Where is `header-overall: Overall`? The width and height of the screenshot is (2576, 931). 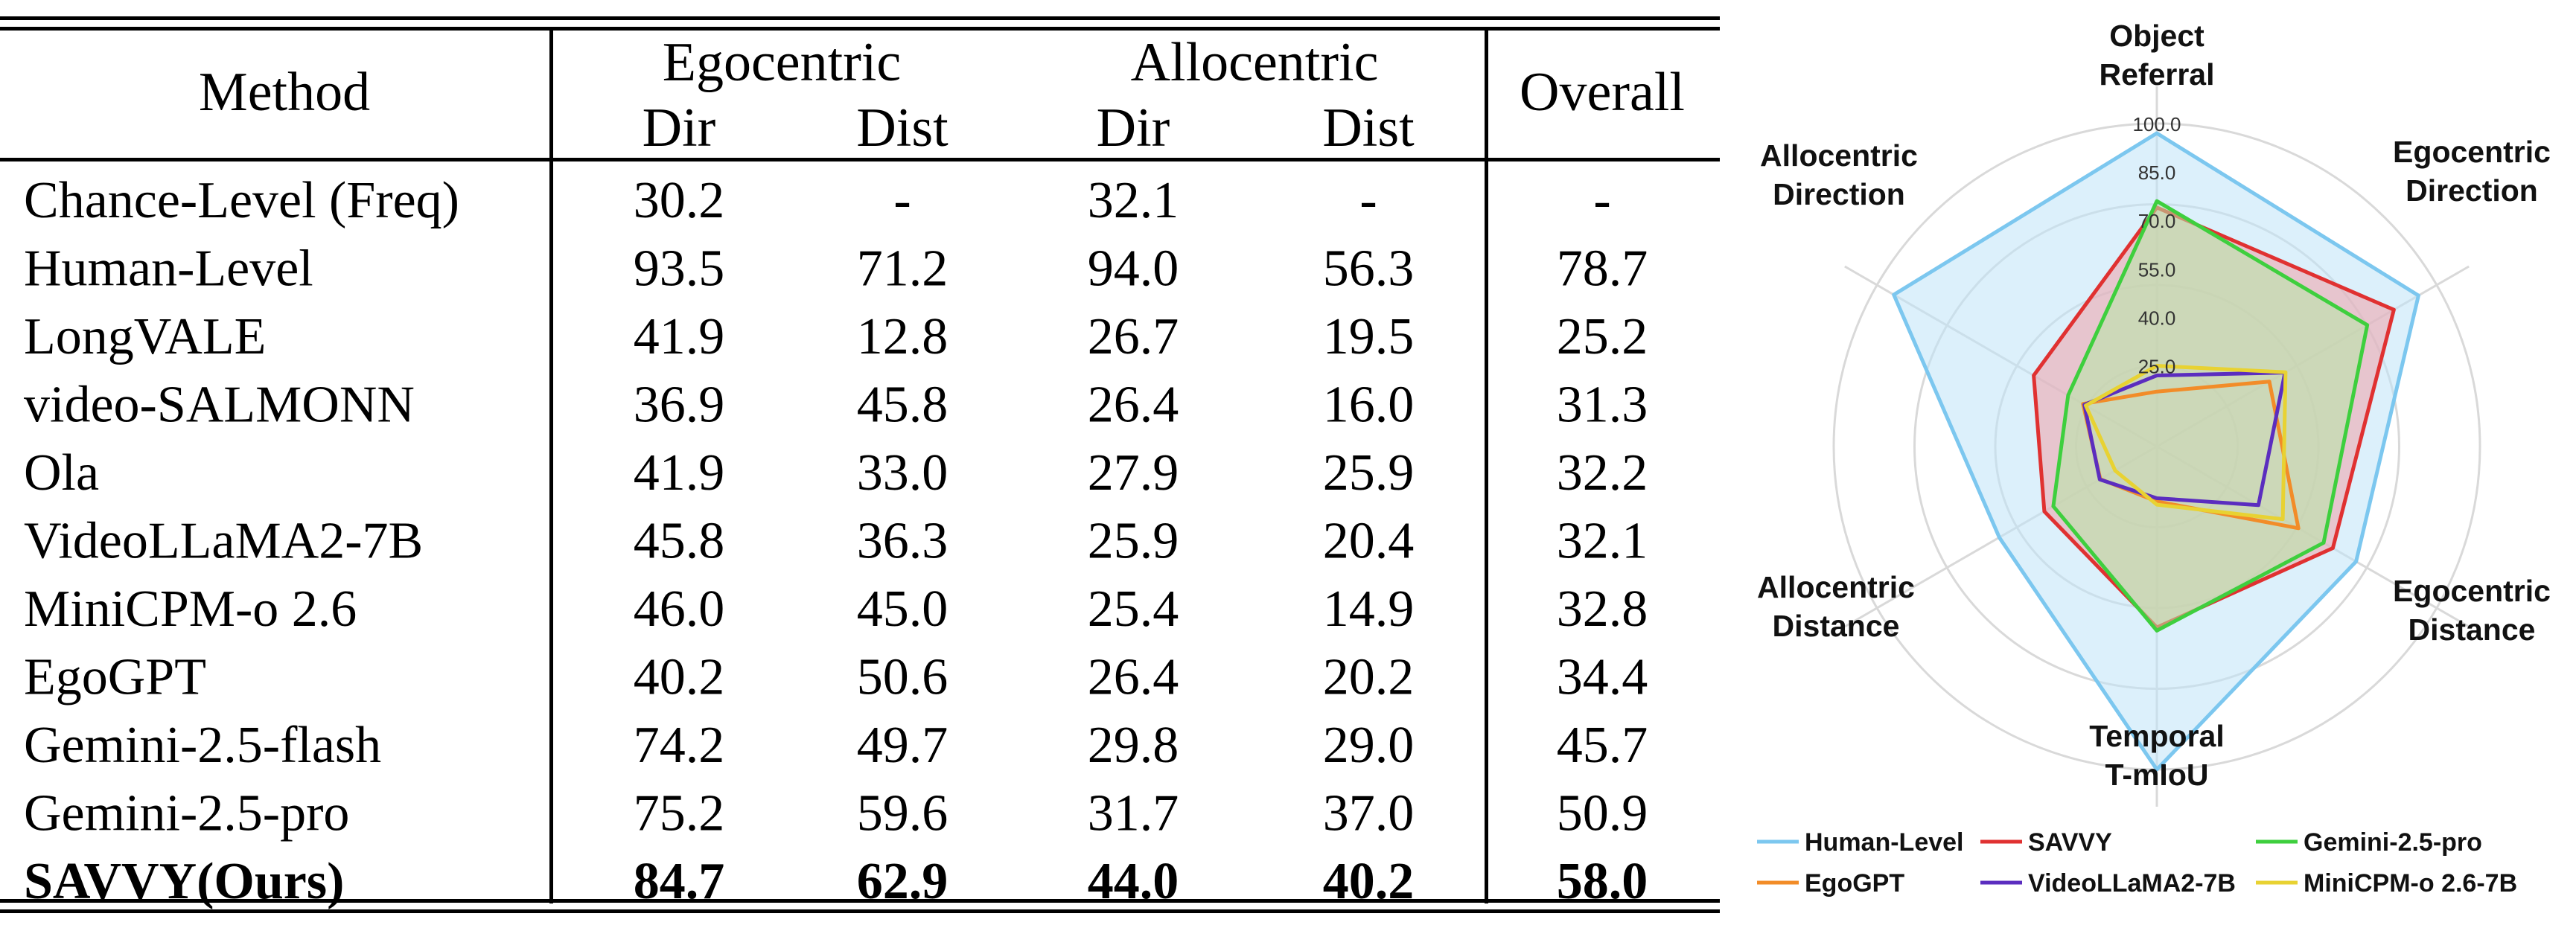 header-overall: Overall is located at coordinates (1602, 92).